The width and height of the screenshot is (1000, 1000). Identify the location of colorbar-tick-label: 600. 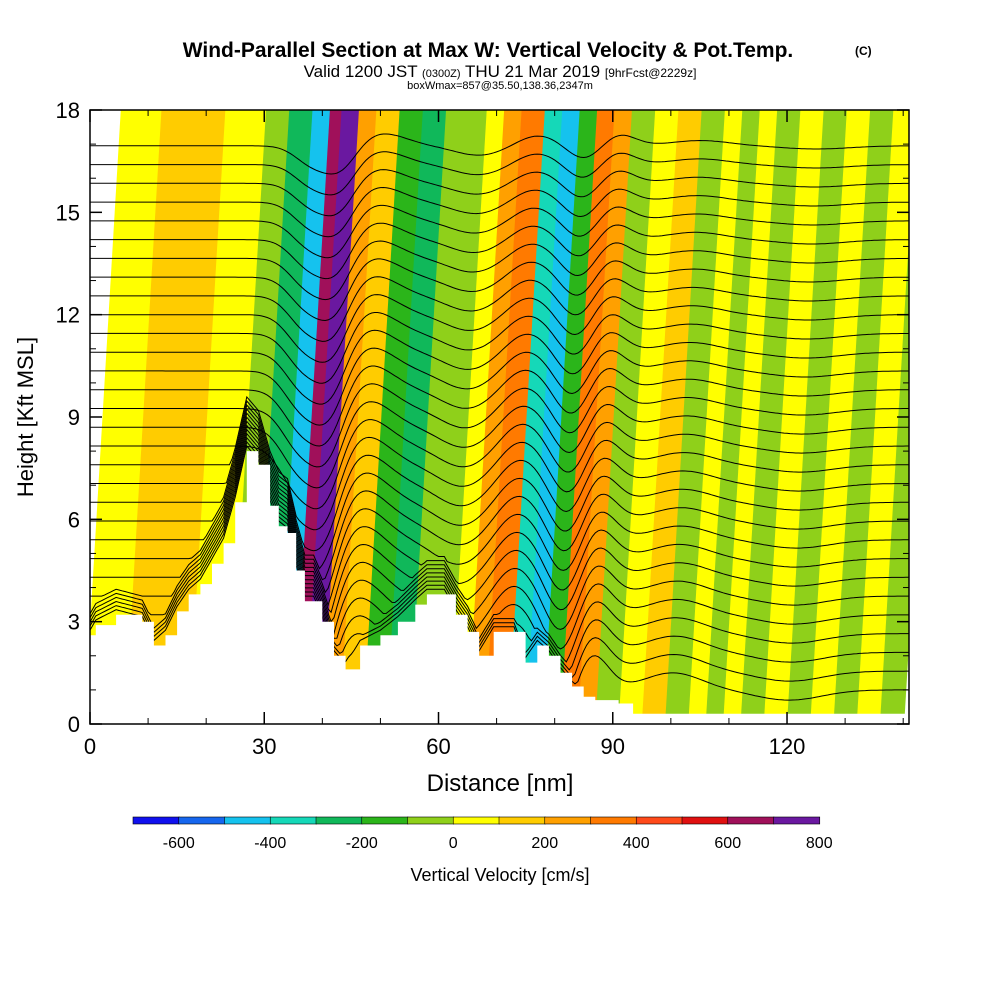
(727, 843).